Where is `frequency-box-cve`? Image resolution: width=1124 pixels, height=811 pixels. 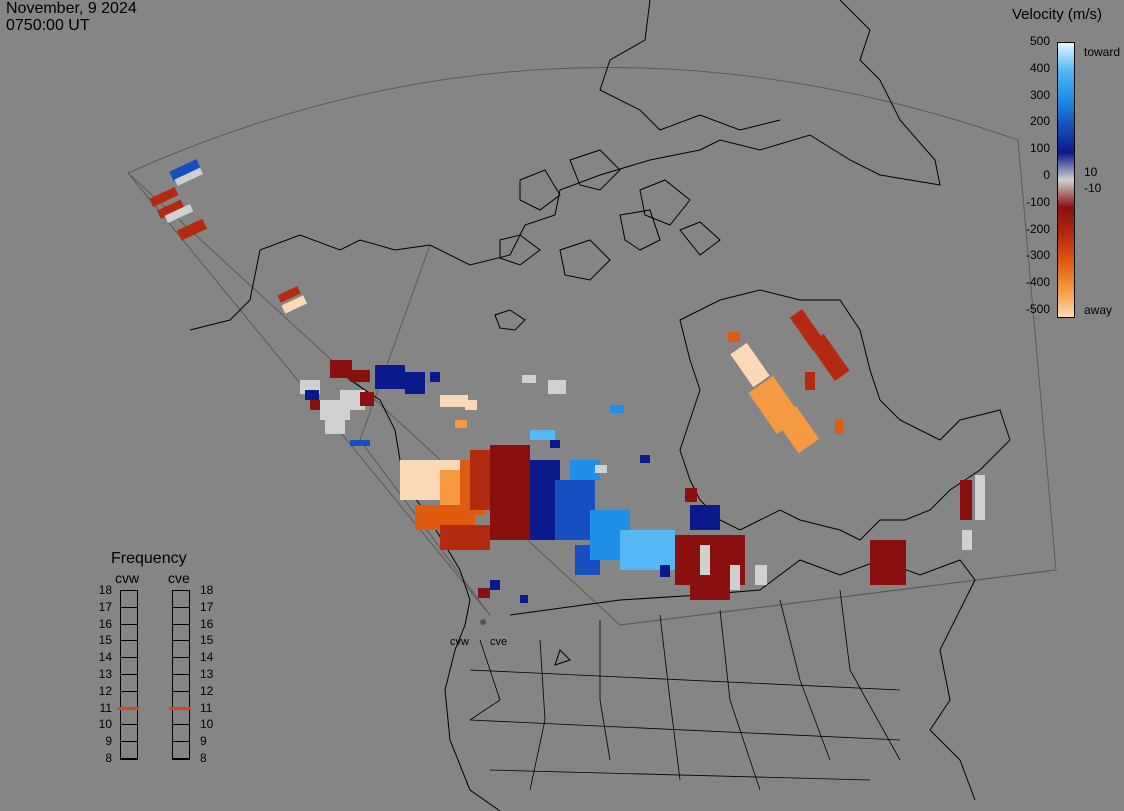
frequency-box-cve is located at coordinates (181, 675).